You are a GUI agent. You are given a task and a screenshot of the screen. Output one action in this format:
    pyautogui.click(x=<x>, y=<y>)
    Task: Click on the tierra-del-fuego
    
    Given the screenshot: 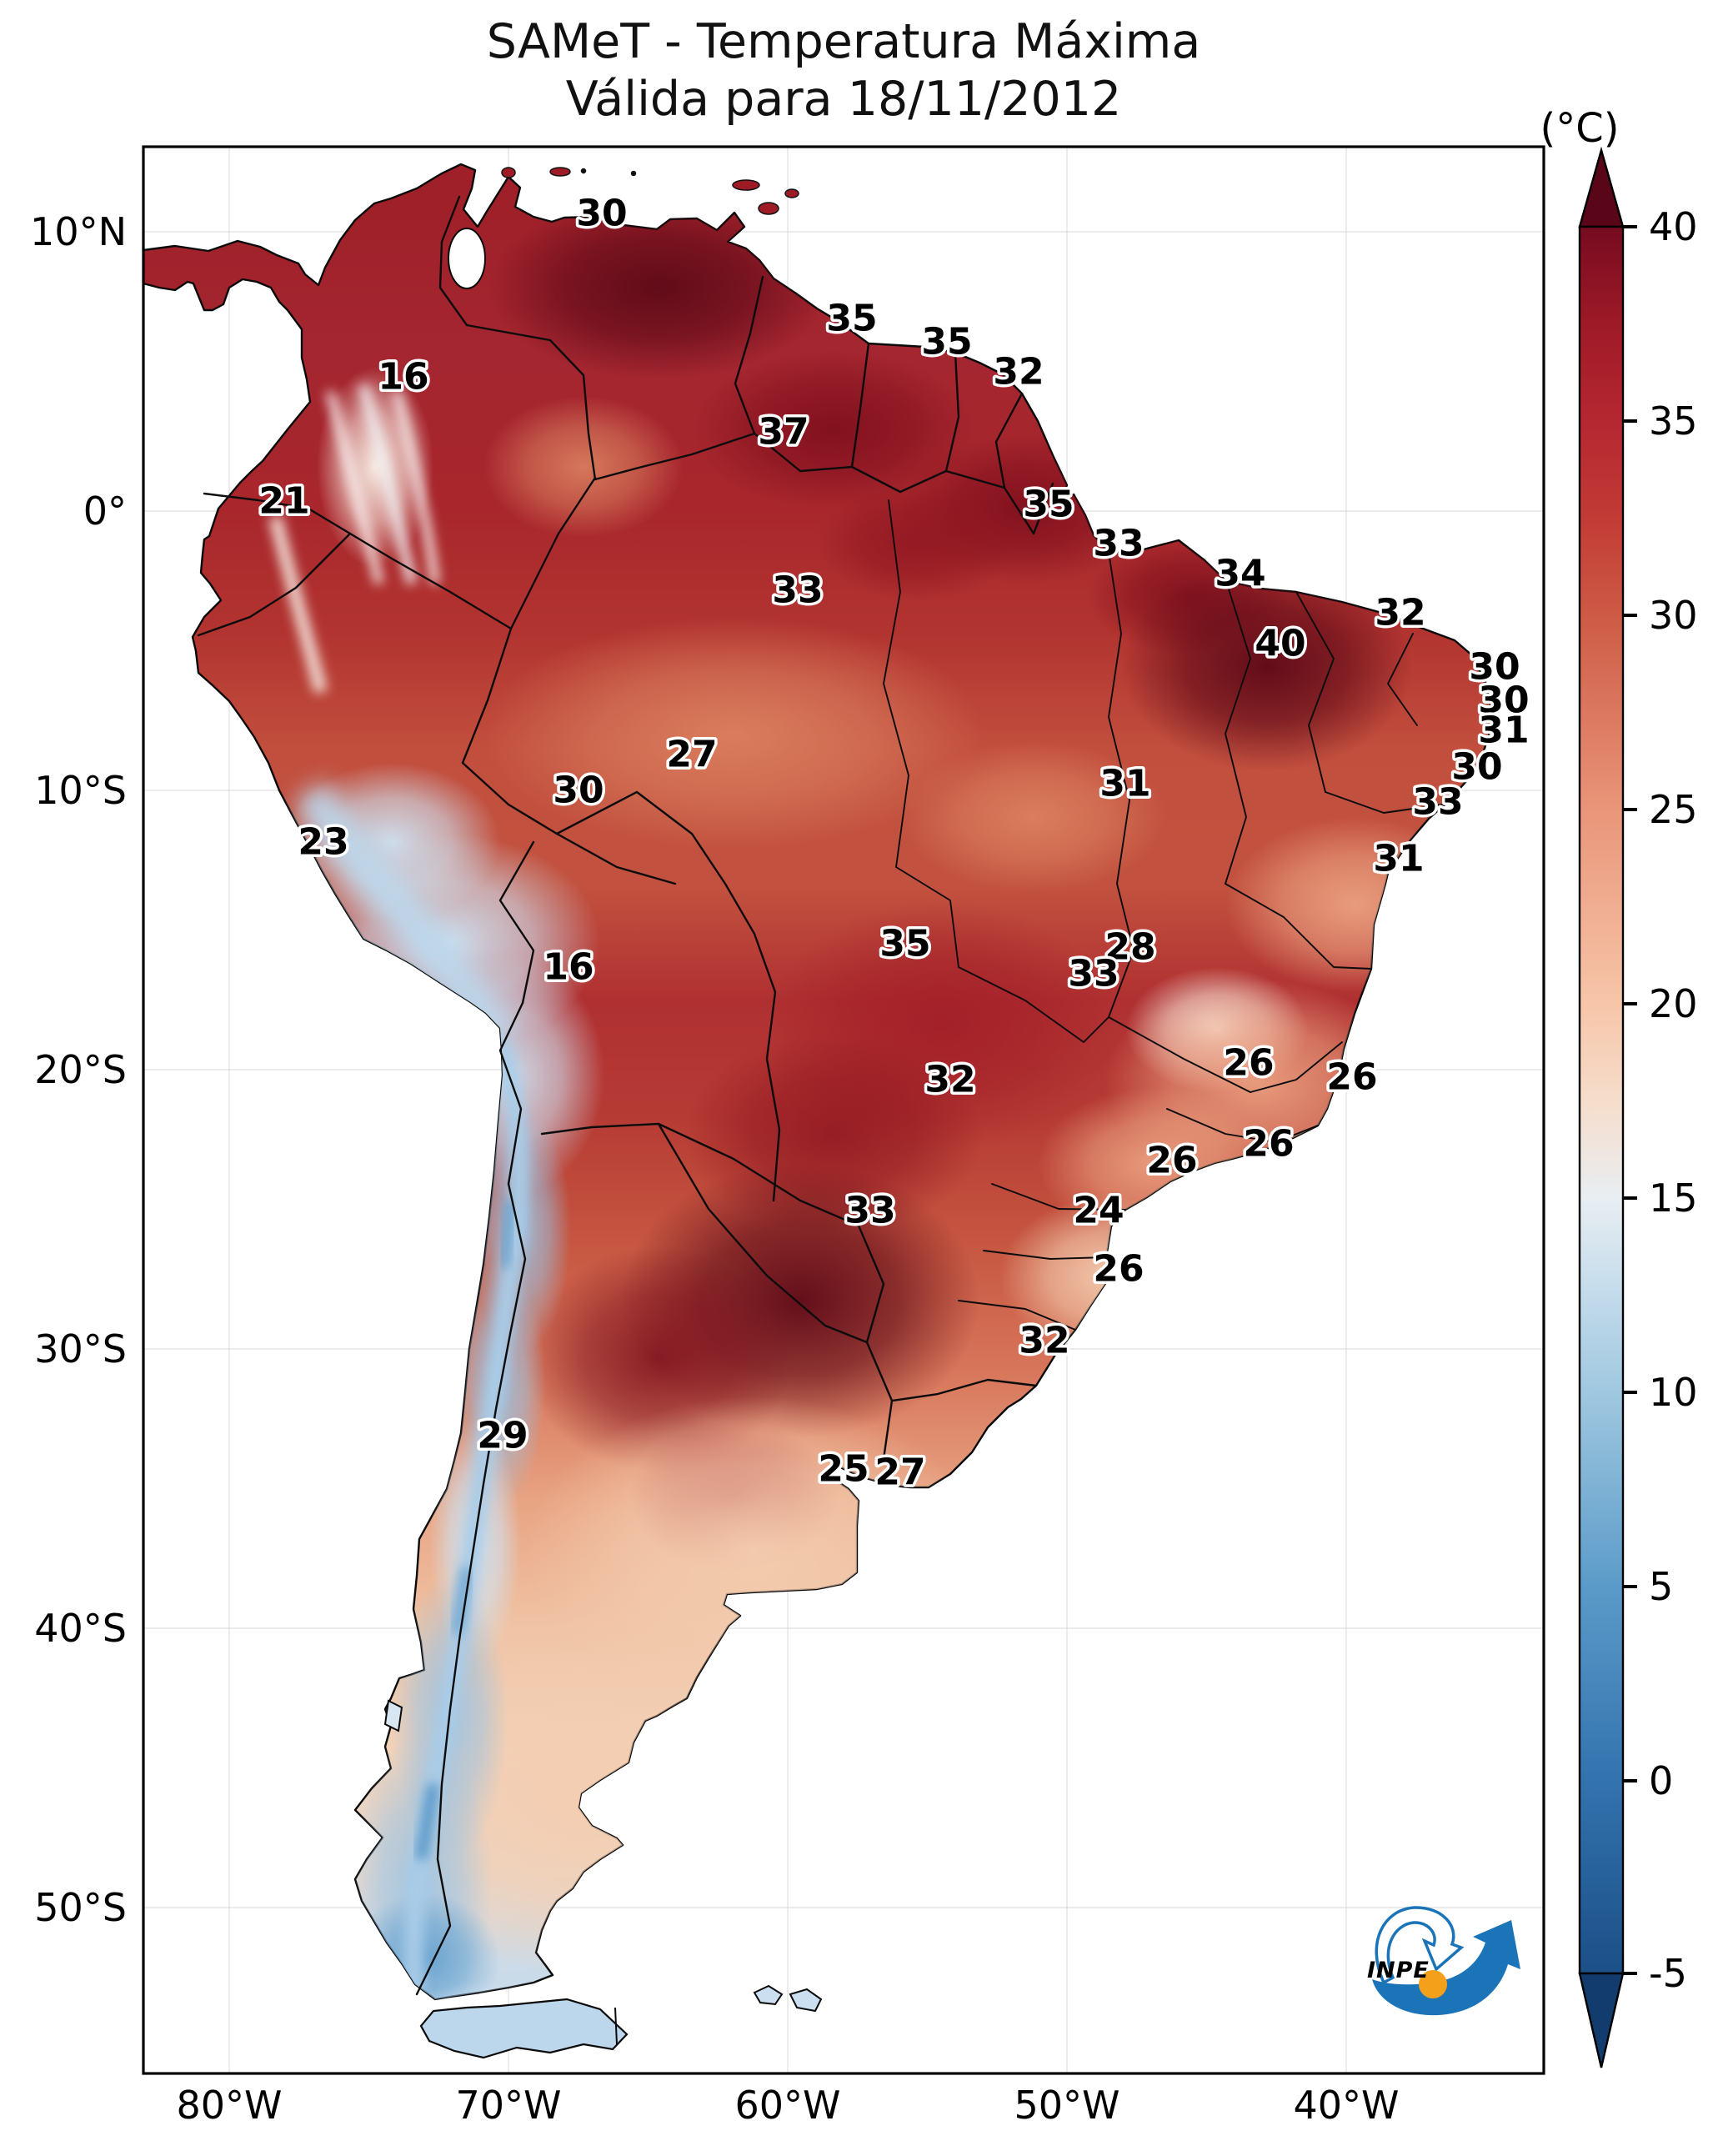 What is the action you would take?
    pyautogui.click(x=524, y=2028)
    